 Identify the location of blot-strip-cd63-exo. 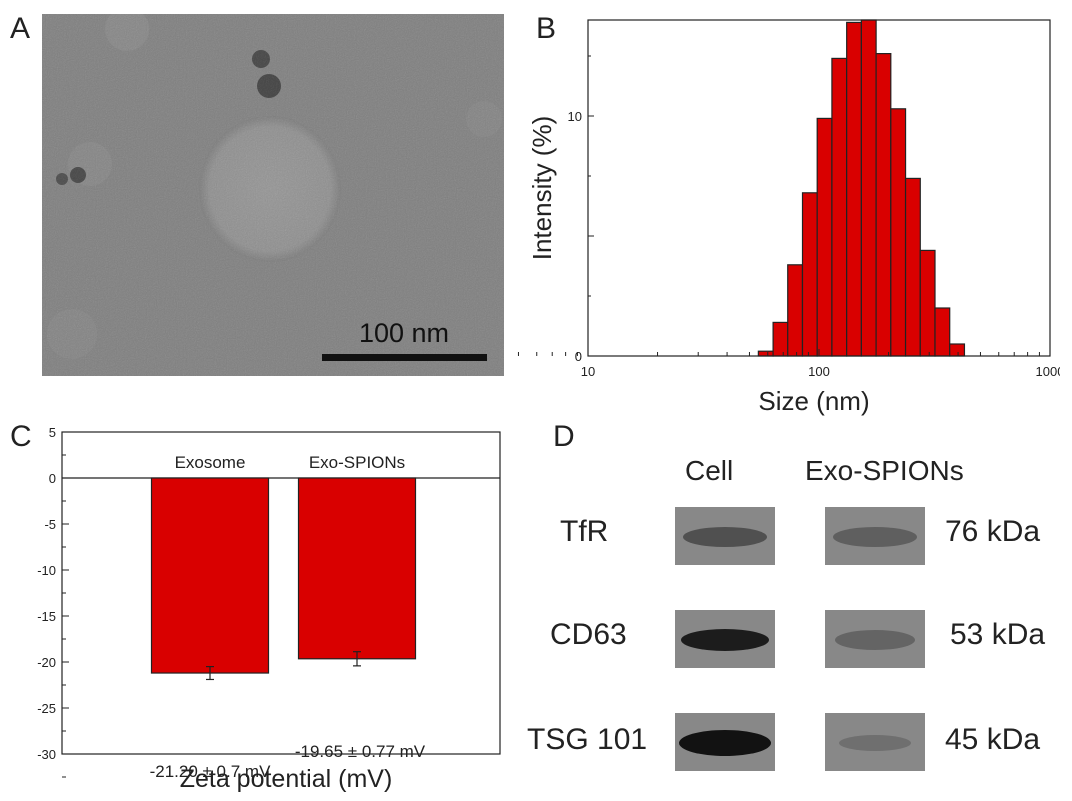
(875, 639).